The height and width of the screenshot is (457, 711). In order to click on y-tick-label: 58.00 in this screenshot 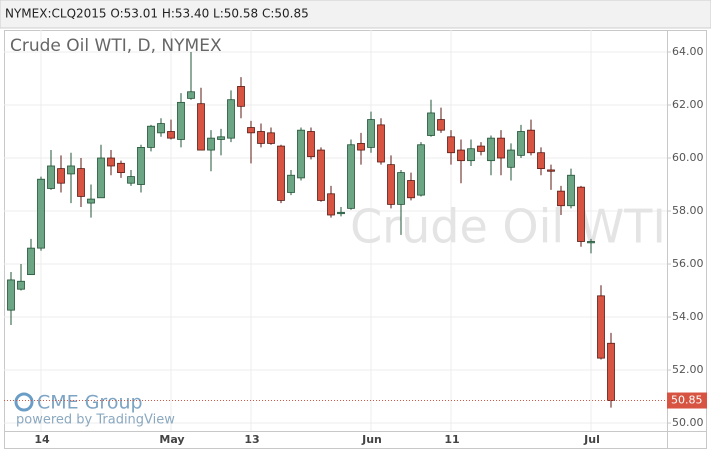, I will do `click(688, 210)`.